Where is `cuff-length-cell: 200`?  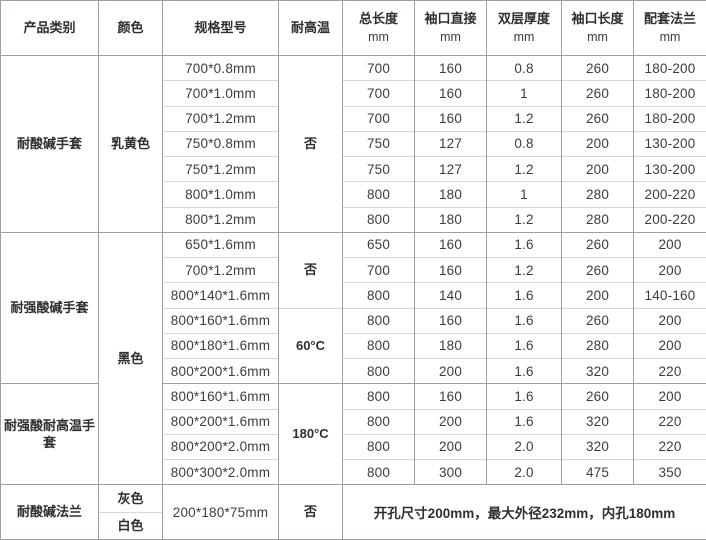
cuff-length-cell: 200 is located at coordinates (597, 143).